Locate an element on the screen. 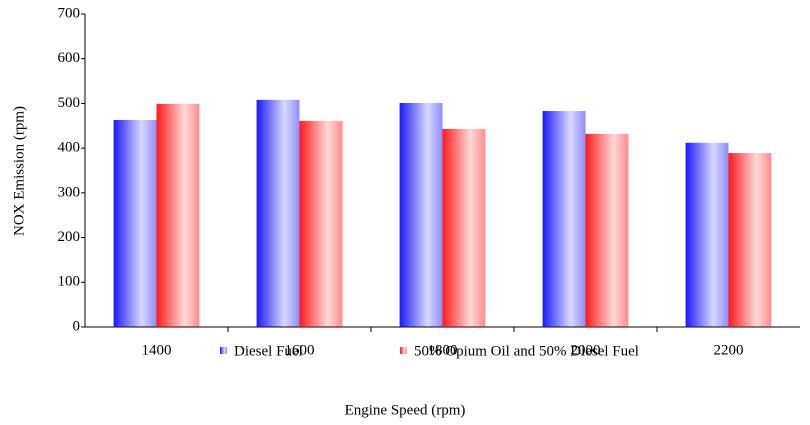 This screenshot has height=425, width=810. y-tick-label: 200 is located at coordinates (69, 237).